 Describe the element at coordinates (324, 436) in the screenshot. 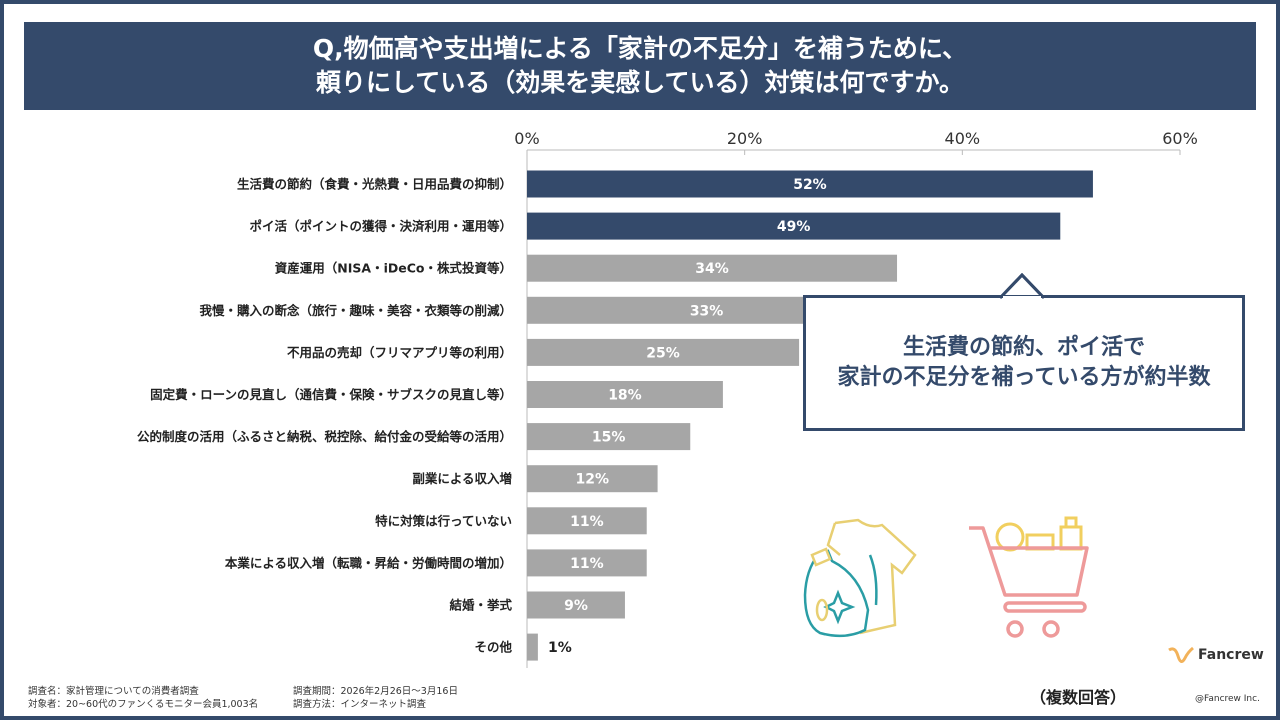

I see `category-label: 公的制度の活用（ふるさと納税、税控除、給付金の受給等の活用）` at that location.